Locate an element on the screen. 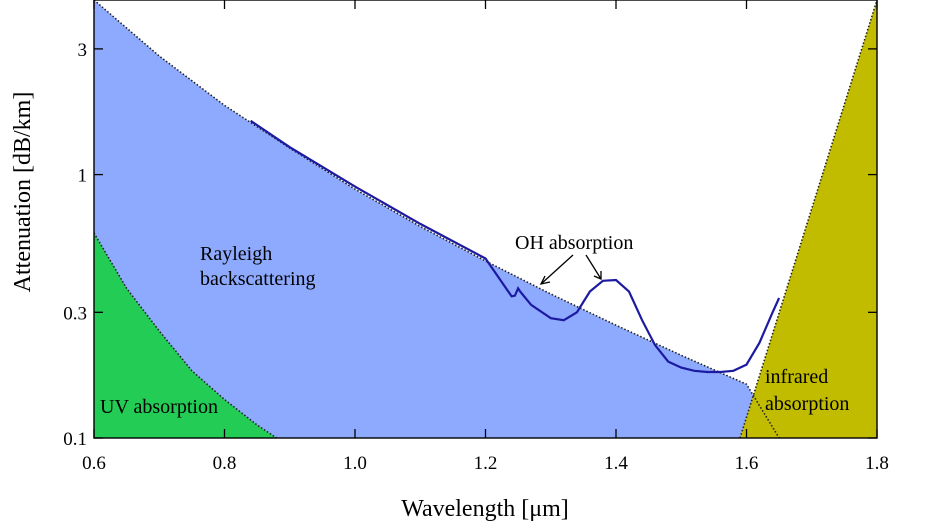 The height and width of the screenshot is (524, 928). infrared-boundary-line is located at coordinates (808, 219).